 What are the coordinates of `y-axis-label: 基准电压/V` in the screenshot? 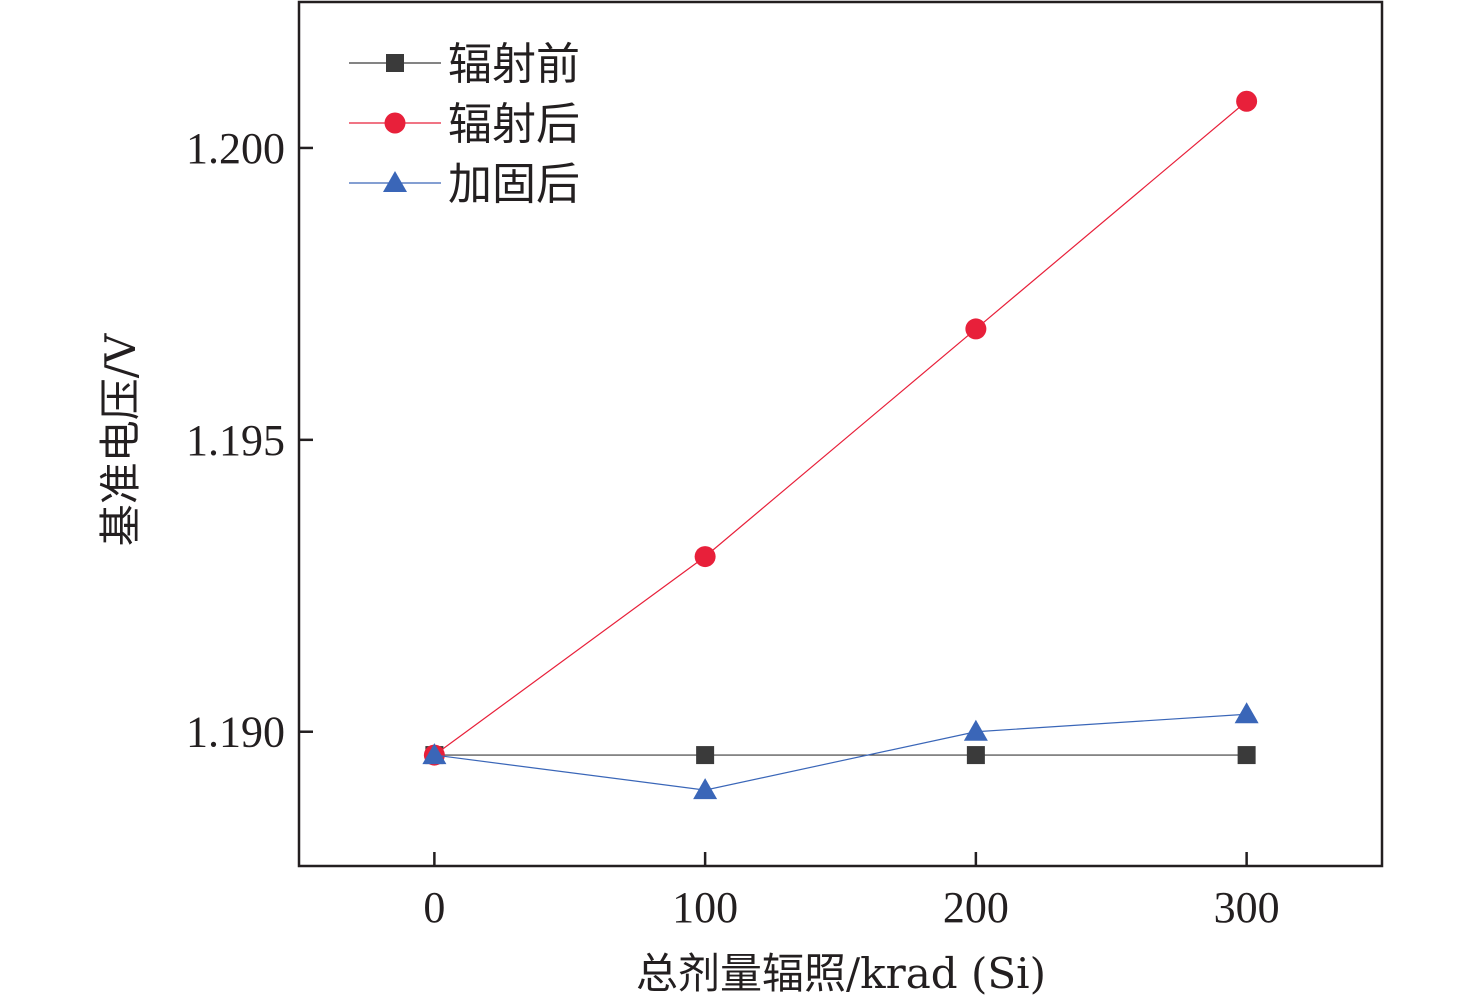 It's located at (120, 439).